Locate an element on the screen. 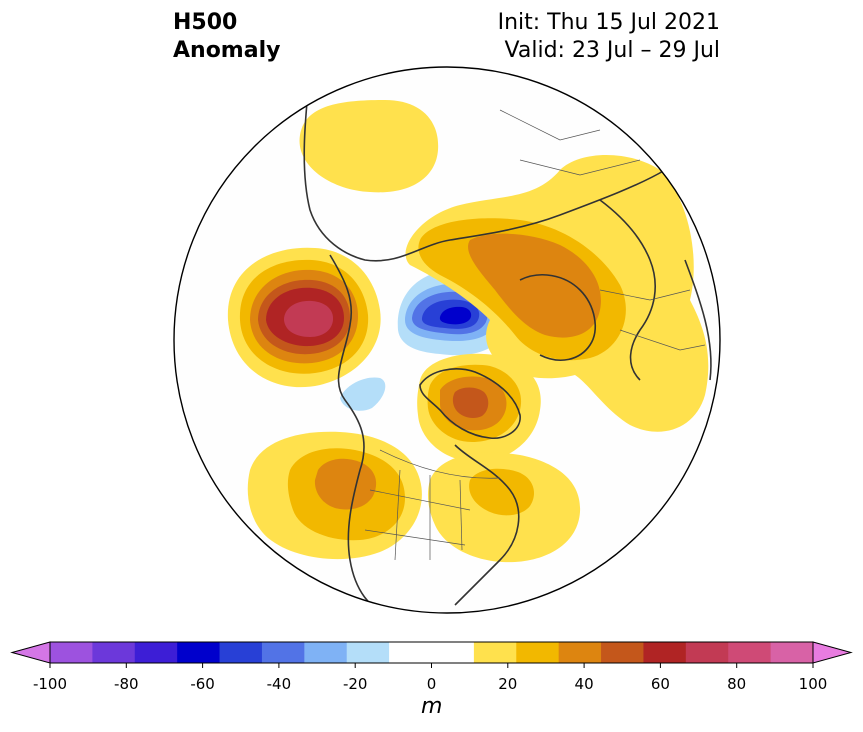 This screenshot has height=732, width=863. colorbar-tick-label: 0 is located at coordinates (431, 684).